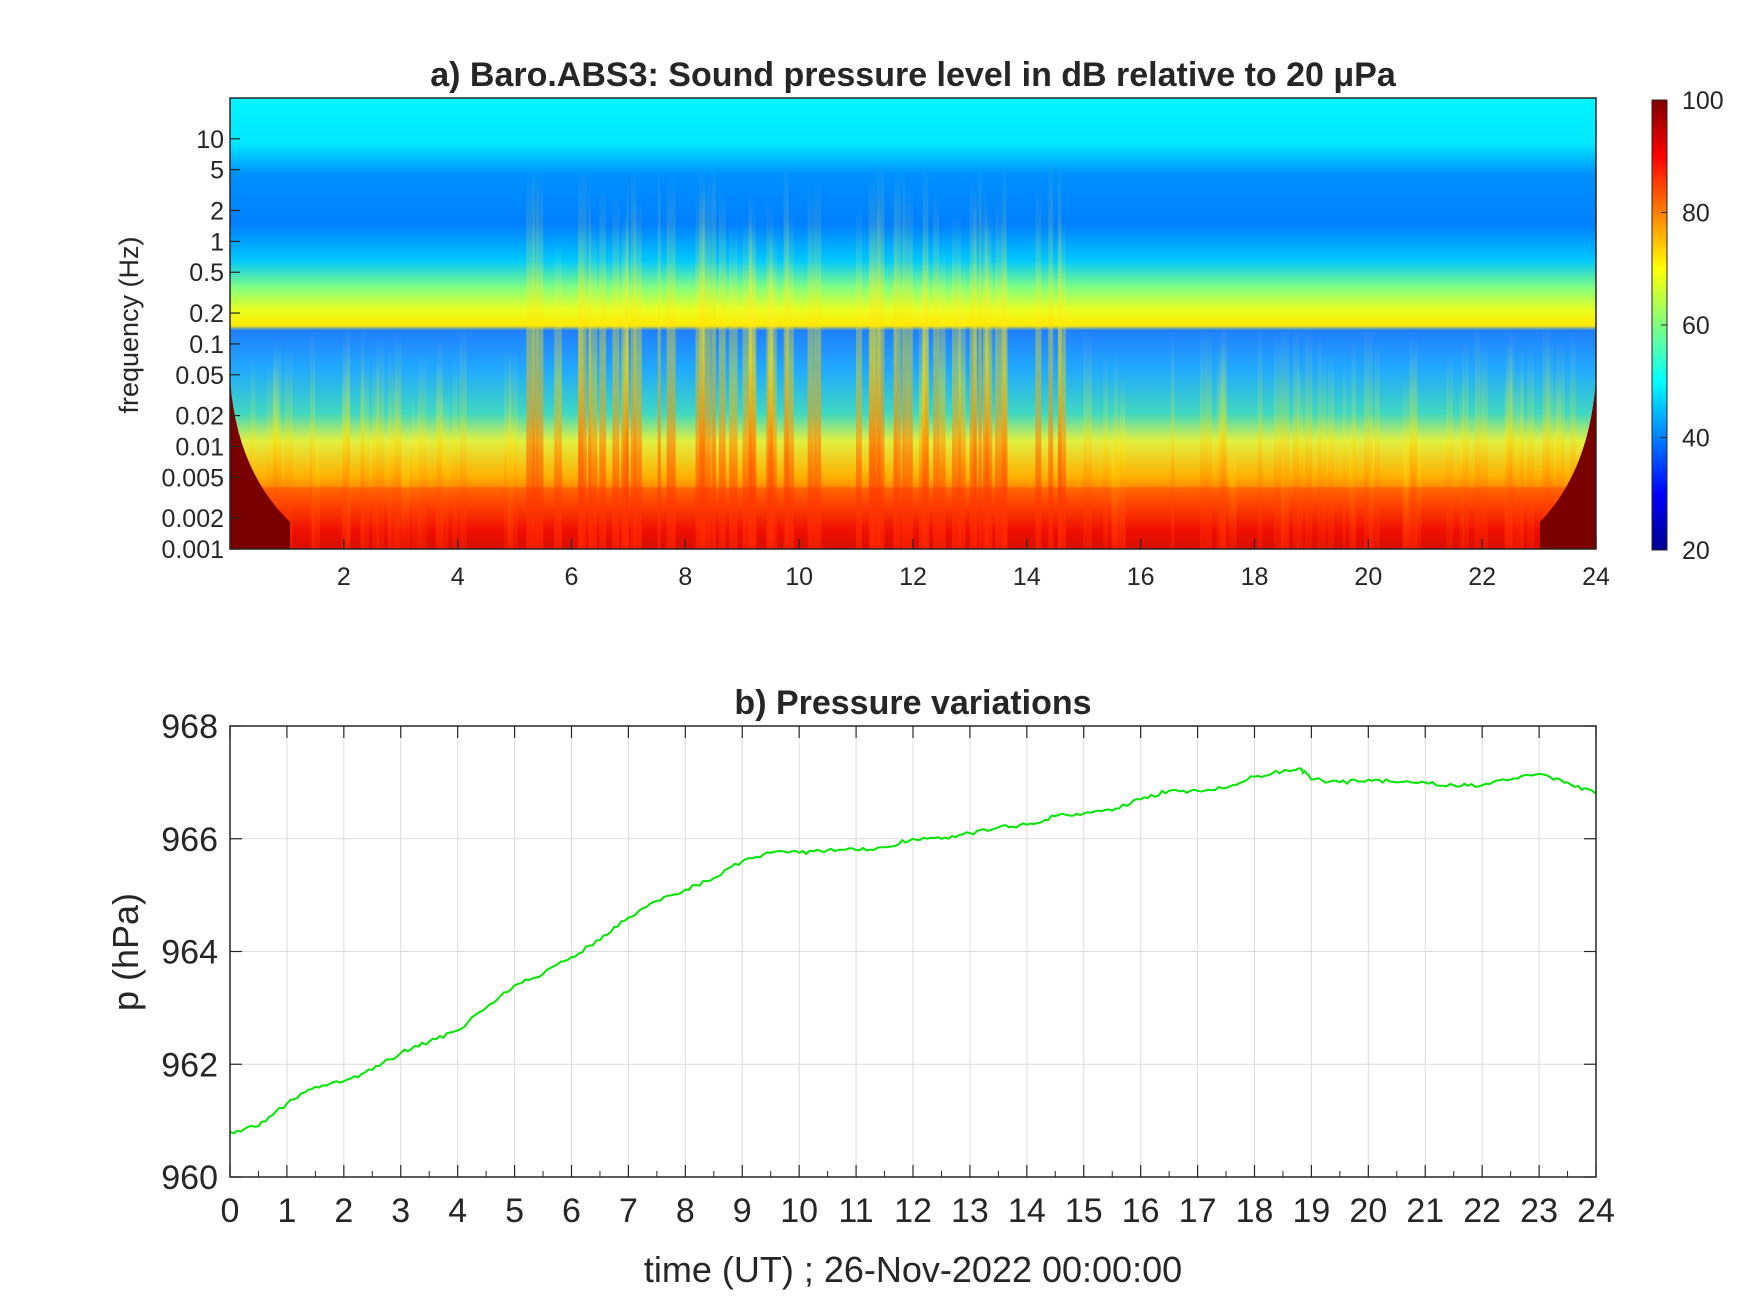 The height and width of the screenshot is (1313, 1750). I want to click on pressure-x-tick-label: 19, so click(1312, 1211).